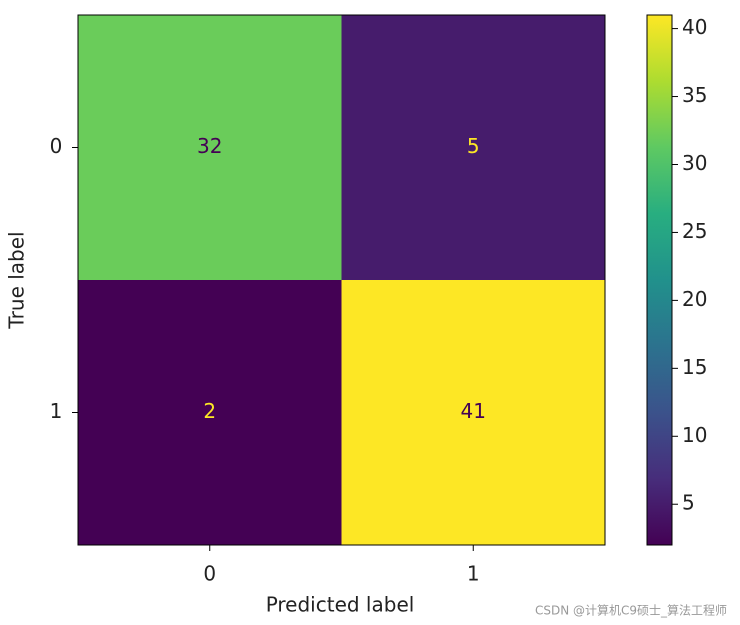 The image size is (740, 625). I want to click on cell-label: 2, so click(209, 411).